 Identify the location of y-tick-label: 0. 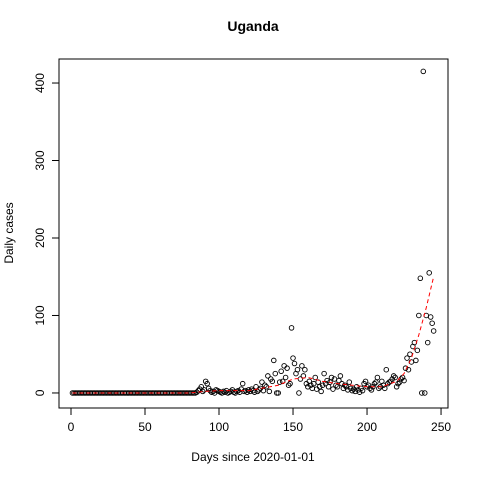
(40, 392).